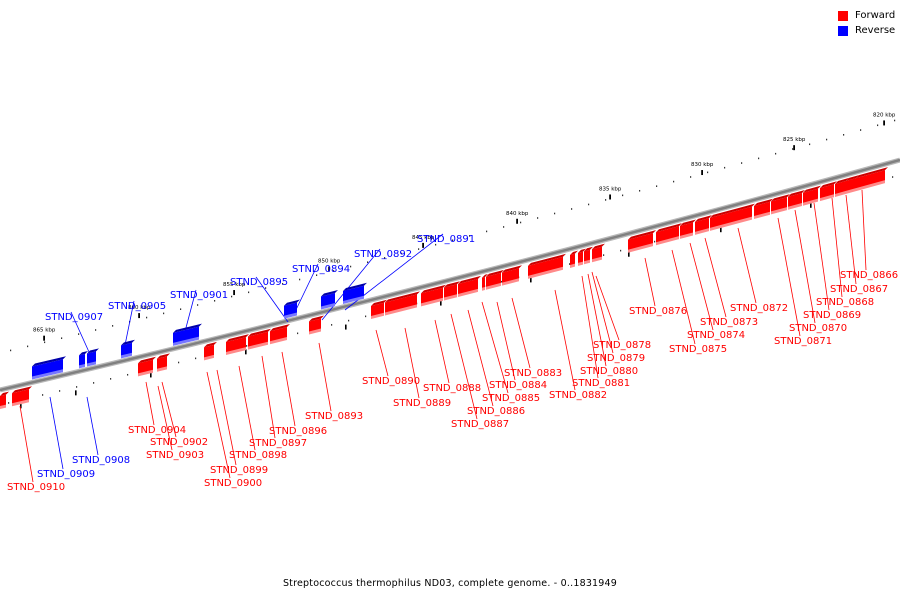 The width and height of the screenshot is (900, 600). What do you see at coordinates (101, 460) in the screenshot?
I see `reverse-gene-label: STND_0908` at bounding box center [101, 460].